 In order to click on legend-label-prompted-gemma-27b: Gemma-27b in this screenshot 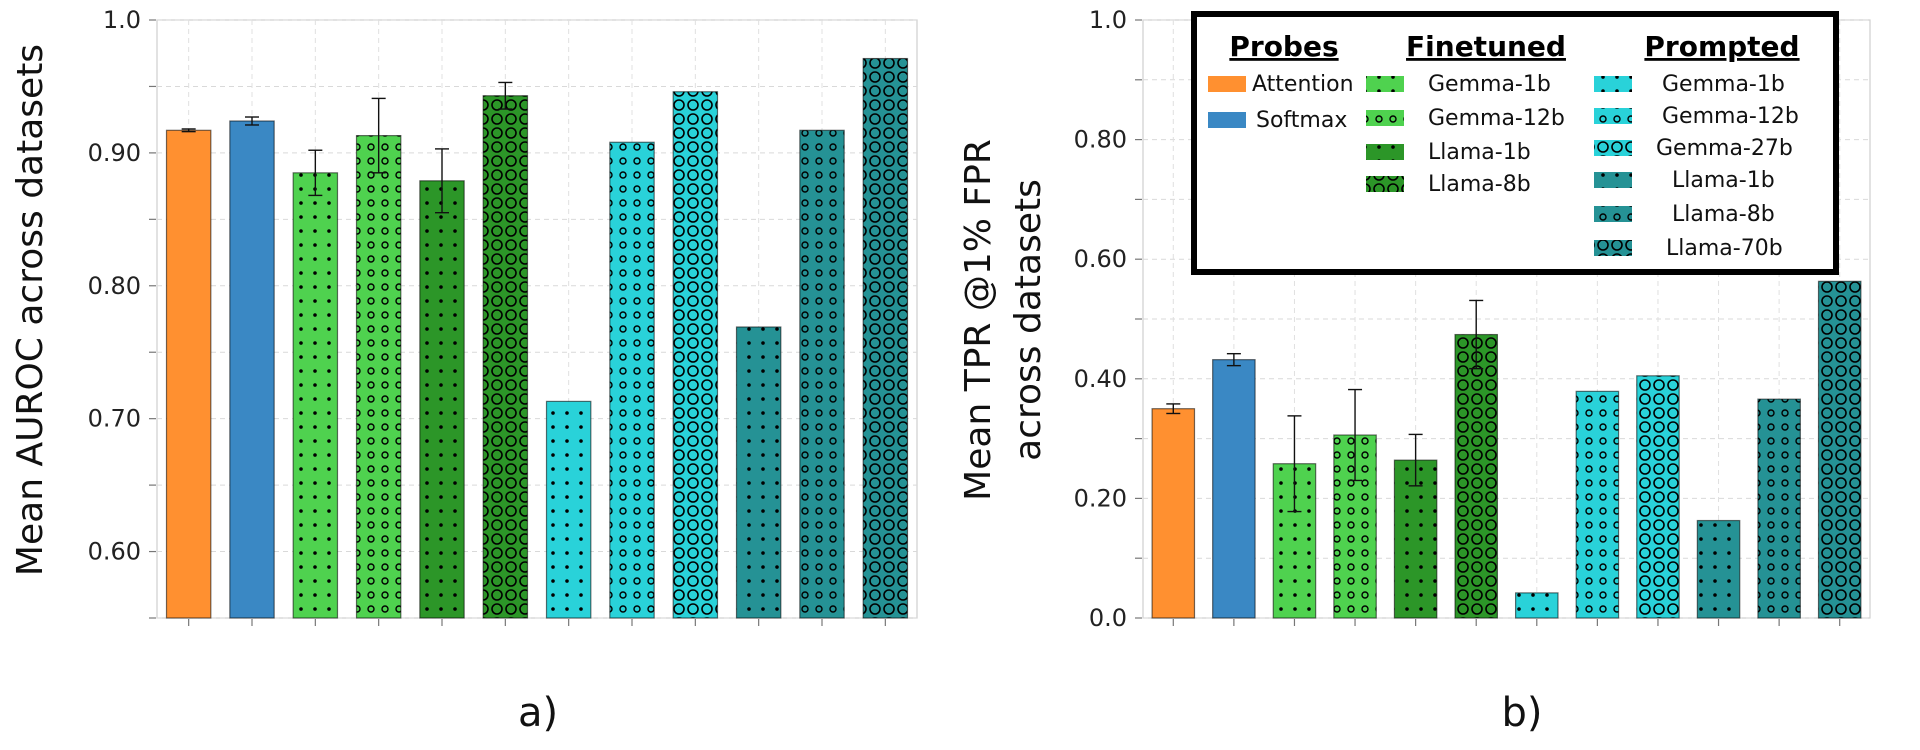, I will do `click(1724, 148)`.